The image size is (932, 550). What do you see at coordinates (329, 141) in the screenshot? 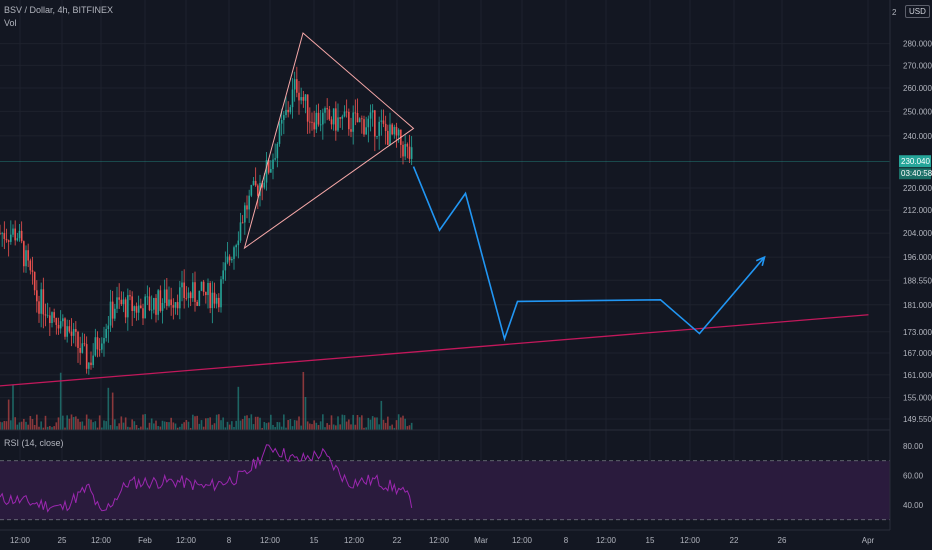
I see `triangle-pattern` at bounding box center [329, 141].